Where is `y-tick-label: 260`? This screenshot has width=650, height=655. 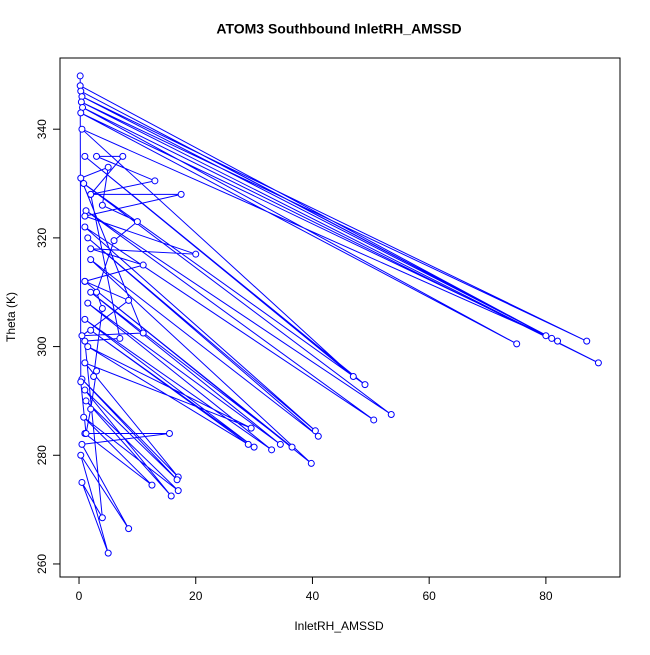 y-tick-label: 260 is located at coordinates (42, 564).